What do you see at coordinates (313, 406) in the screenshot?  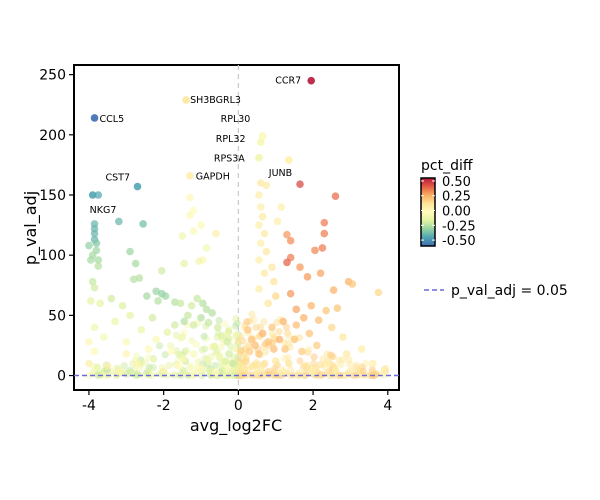 I see `x-tick-label: 2` at bounding box center [313, 406].